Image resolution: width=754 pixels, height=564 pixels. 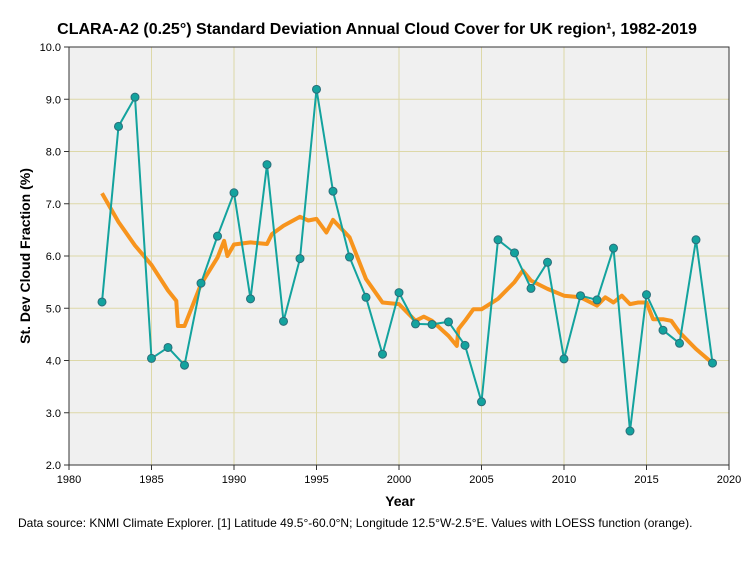 What do you see at coordinates (400, 501) in the screenshot?
I see `x-axis-label: Year` at bounding box center [400, 501].